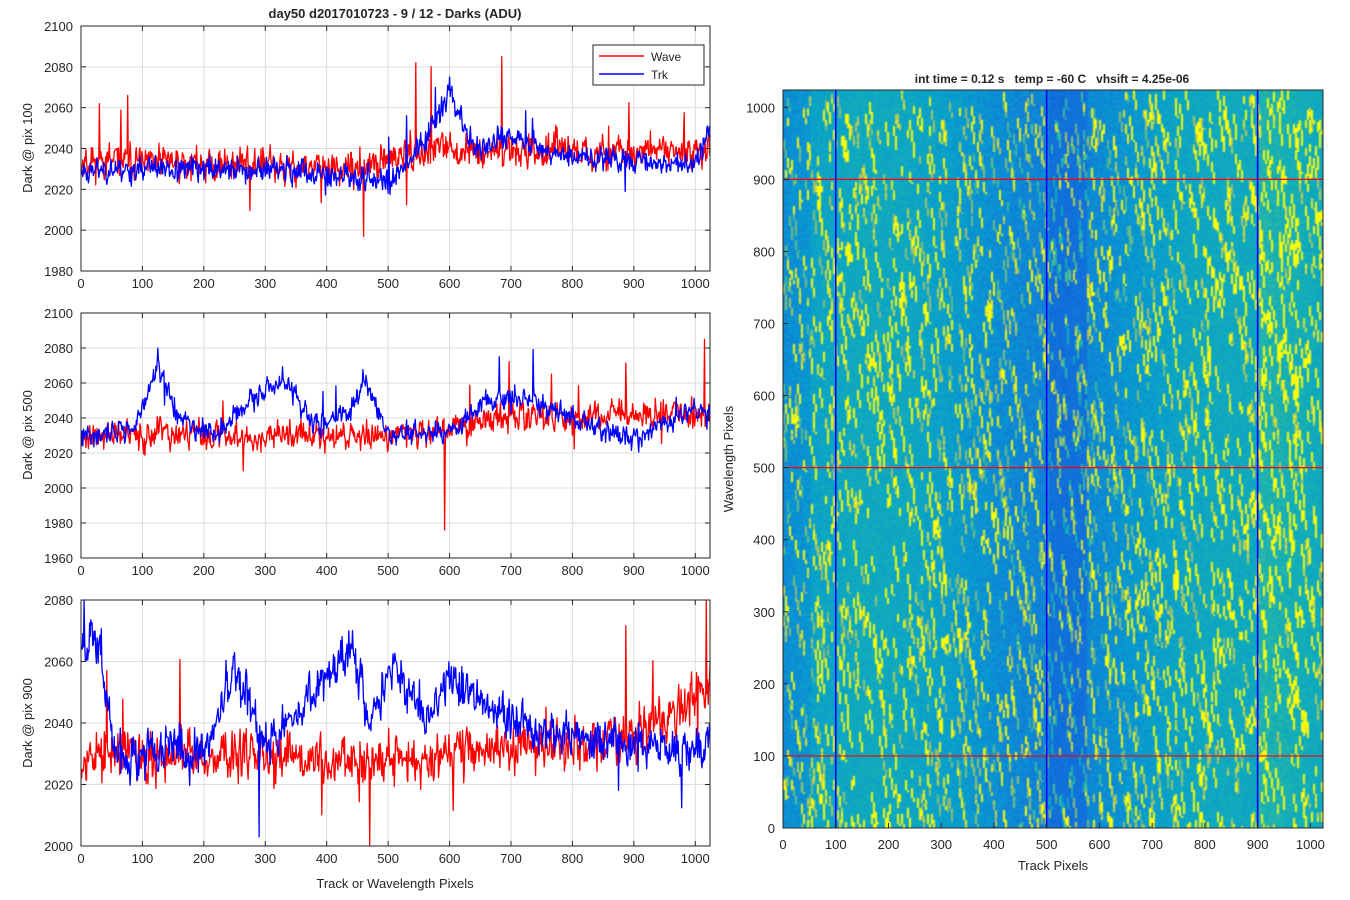 The image size is (1350, 900). What do you see at coordinates (764, 540) in the screenshot?
I see `heatmap-tick-label-y: 400` at bounding box center [764, 540].